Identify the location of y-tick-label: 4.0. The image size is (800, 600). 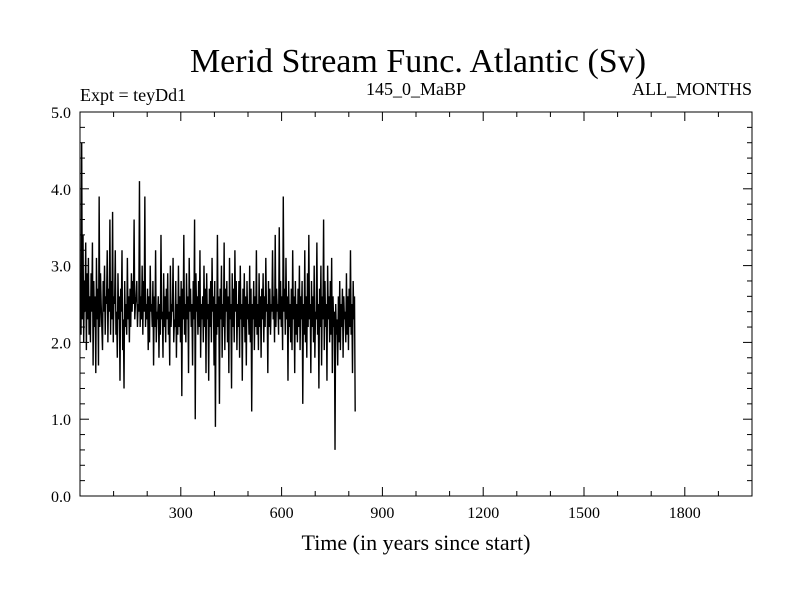
(61, 190).